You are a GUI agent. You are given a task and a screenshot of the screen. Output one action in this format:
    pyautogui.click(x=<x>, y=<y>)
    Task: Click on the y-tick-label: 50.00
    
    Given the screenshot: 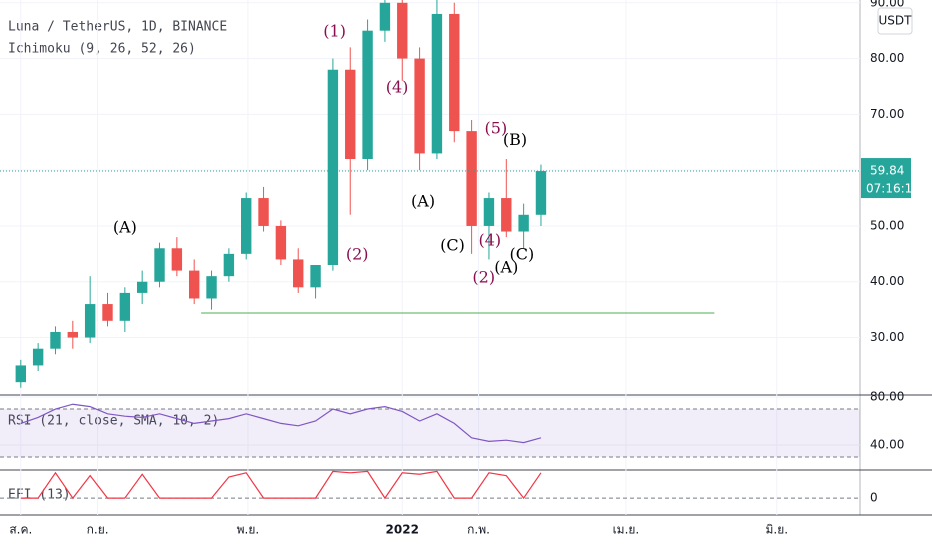 What is the action you would take?
    pyautogui.click(x=887, y=225)
    